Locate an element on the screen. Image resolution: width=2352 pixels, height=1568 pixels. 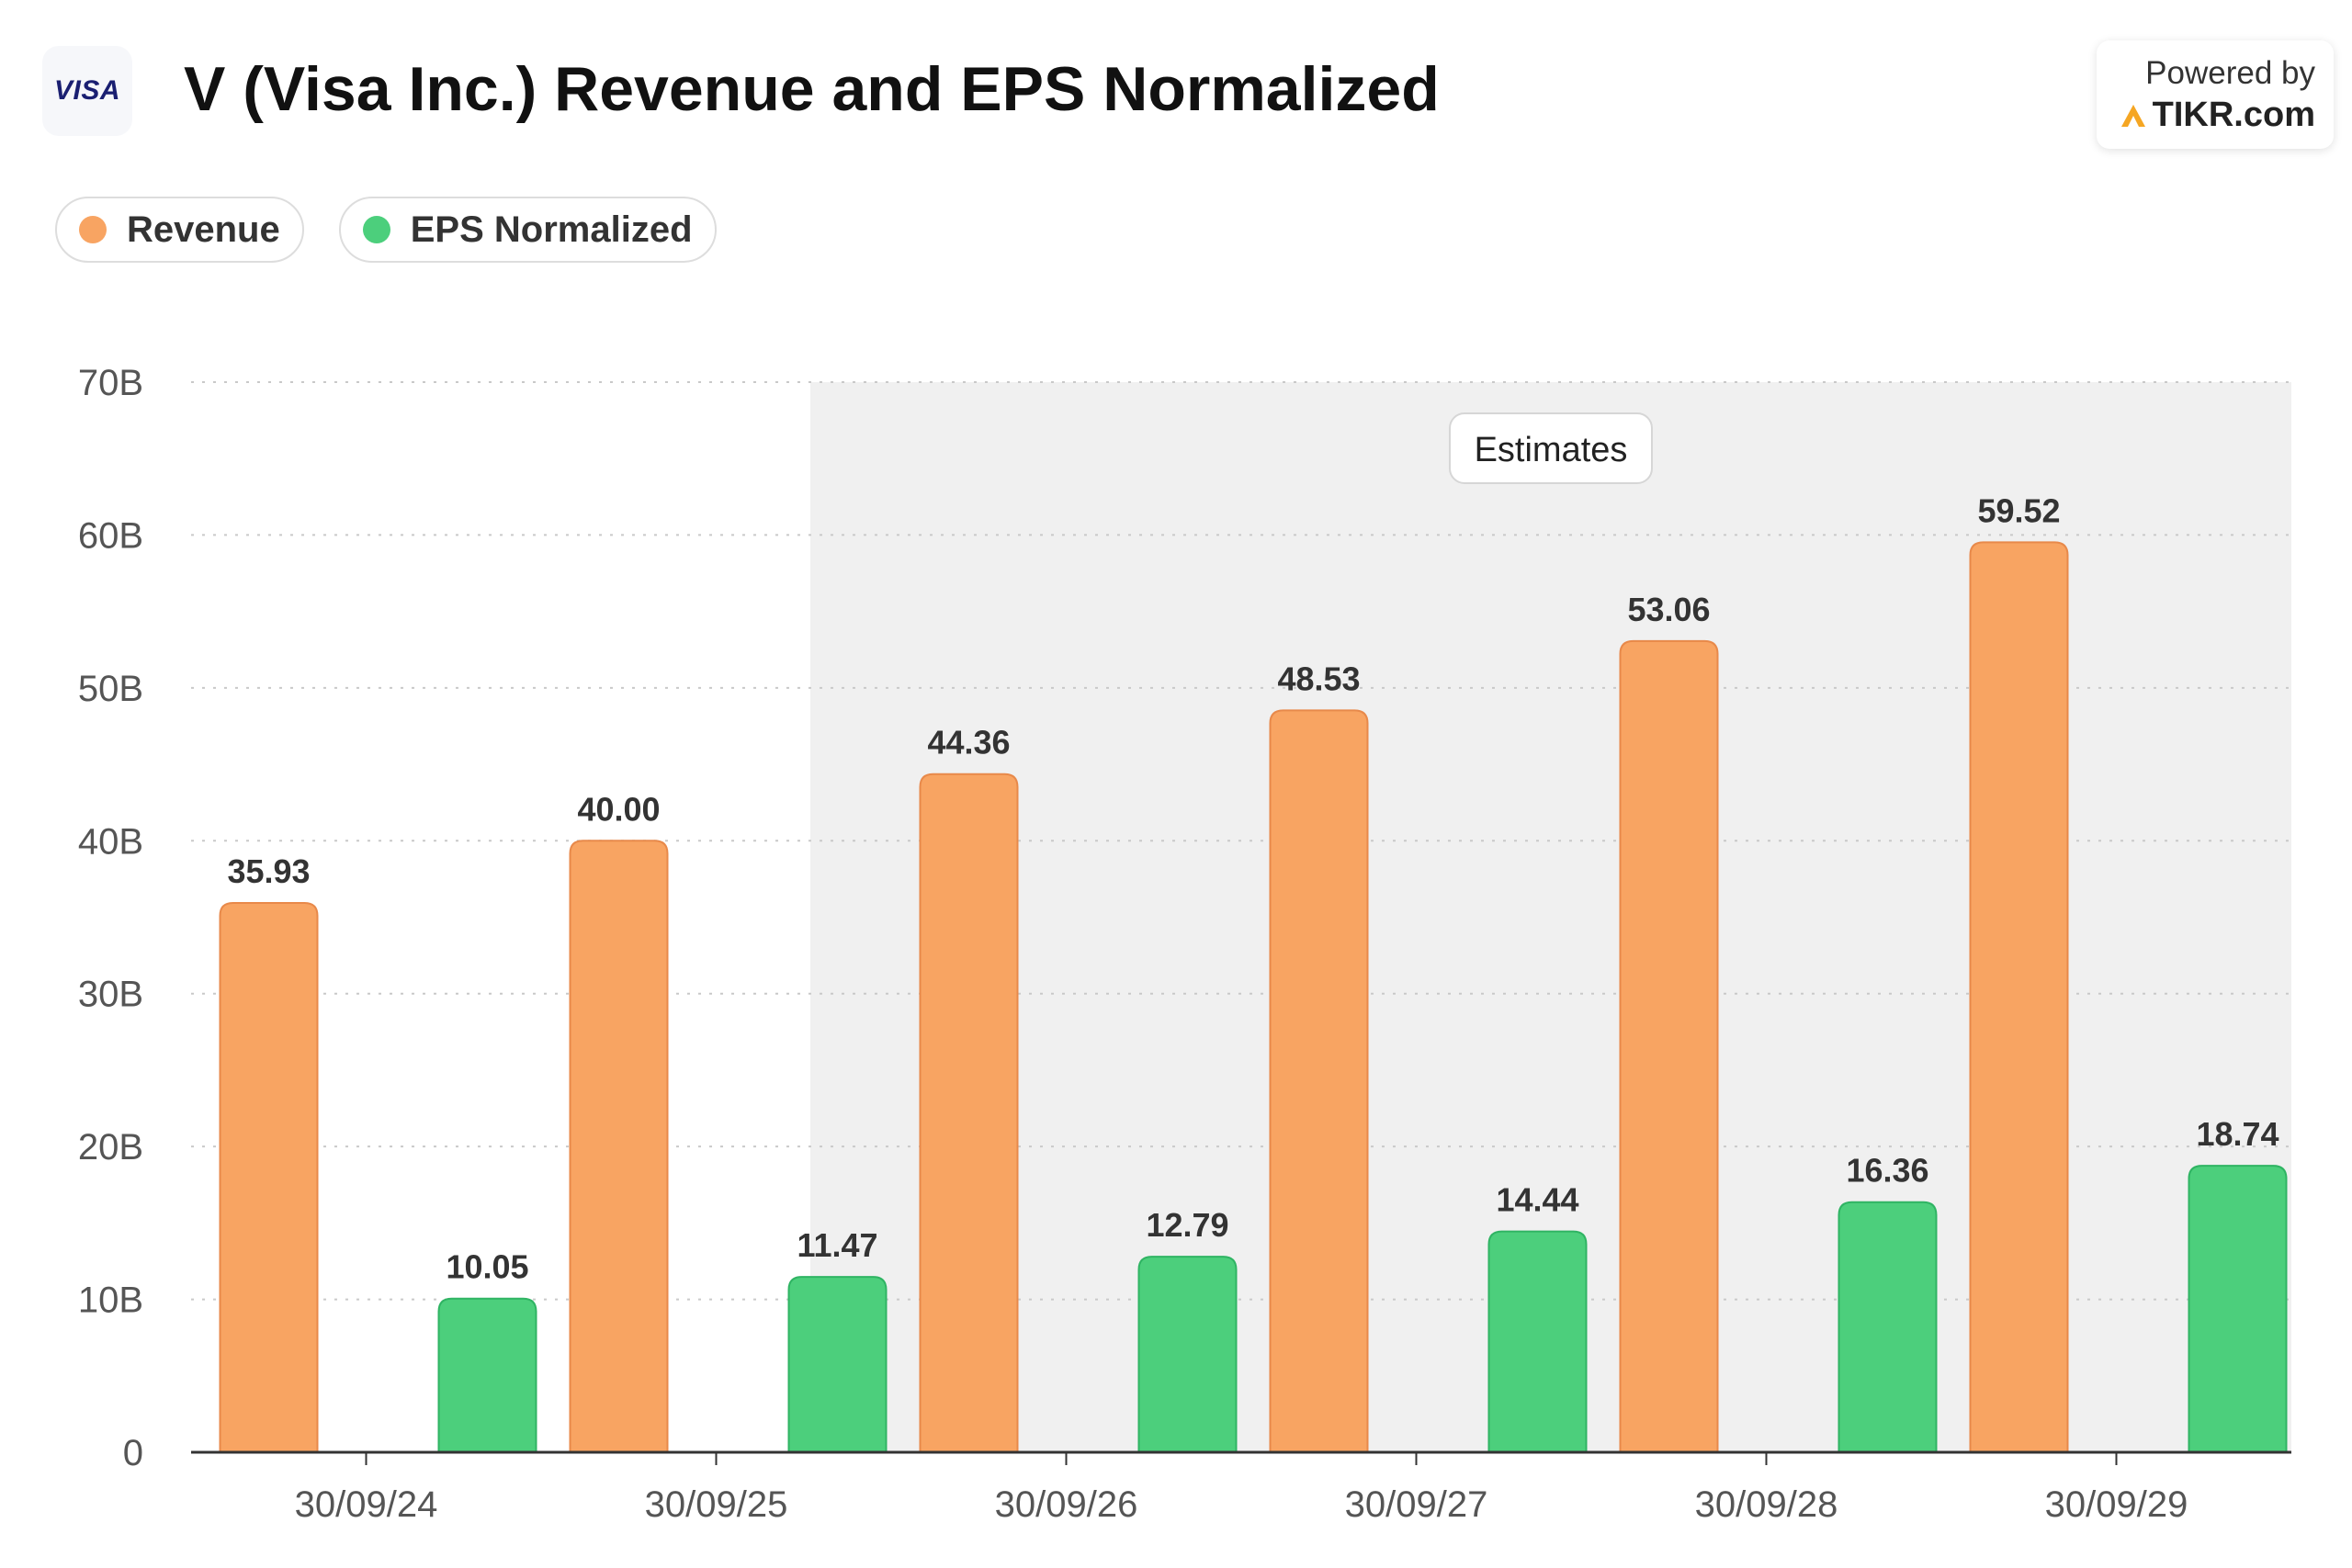
eps-value-label: 16.36 is located at coordinates (1887, 1171).